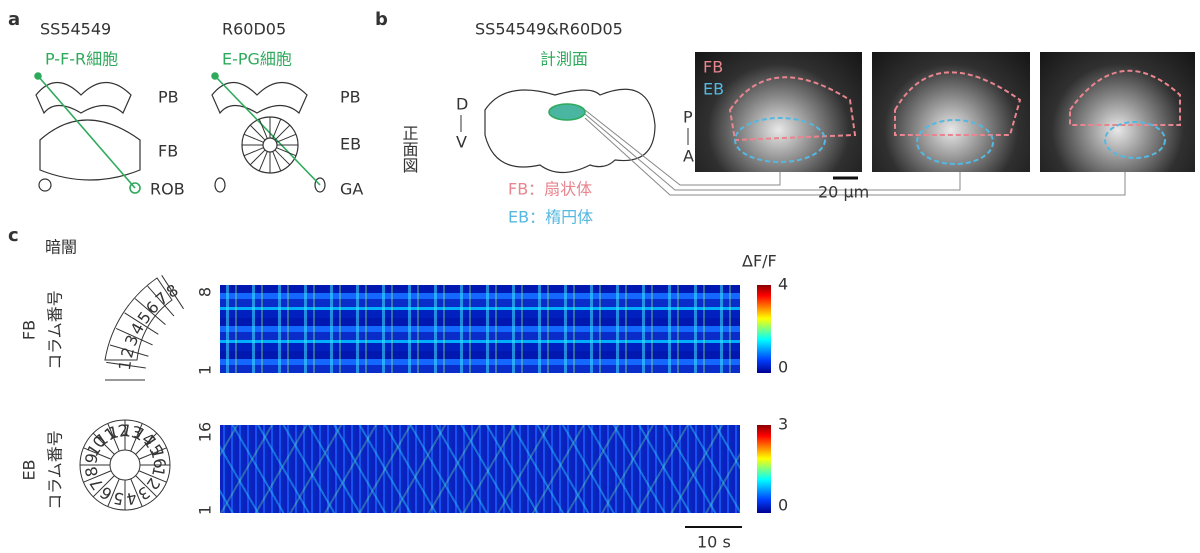  I want to click on time-scale: 10 s, so click(714, 542).